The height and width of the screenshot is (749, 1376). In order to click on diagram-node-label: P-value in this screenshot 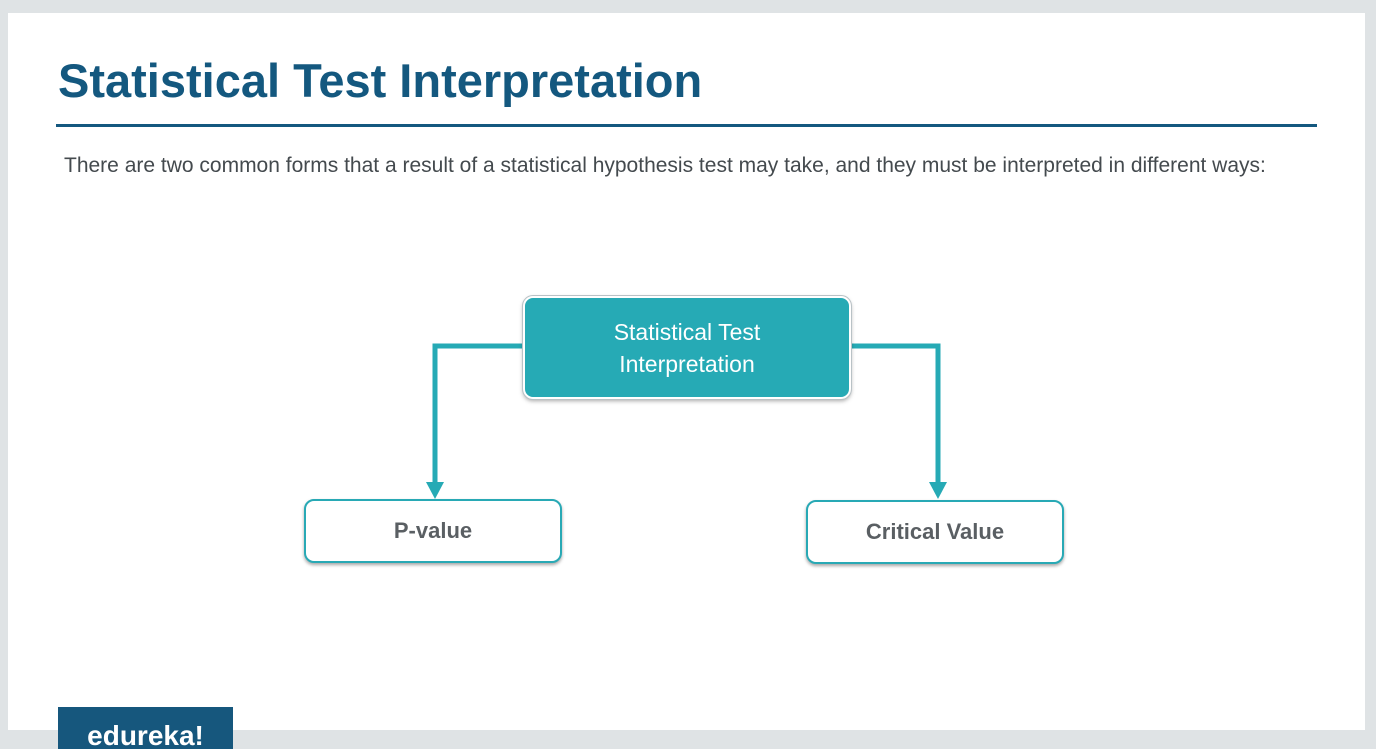, I will do `click(433, 530)`.